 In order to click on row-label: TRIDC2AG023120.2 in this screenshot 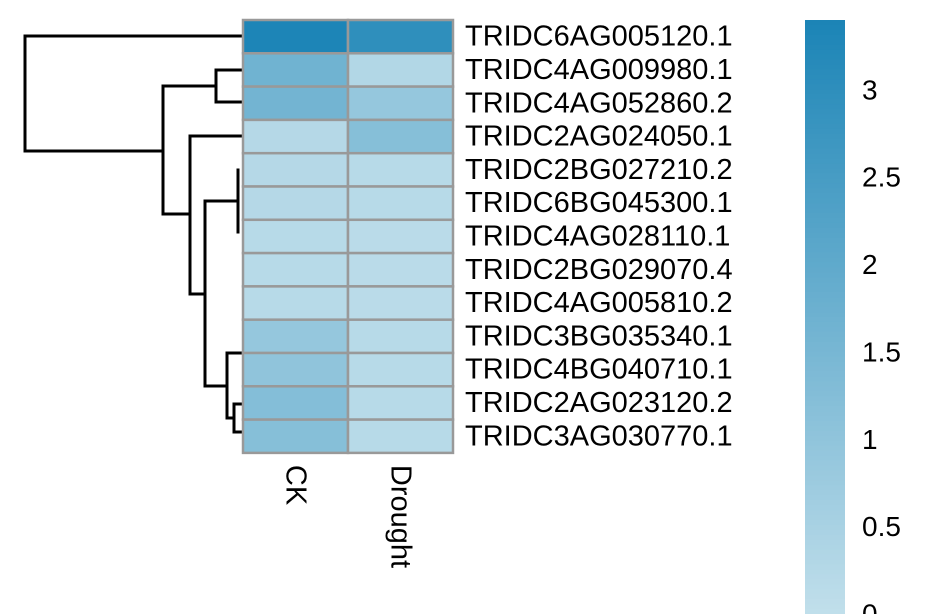, I will do `click(599, 403)`.